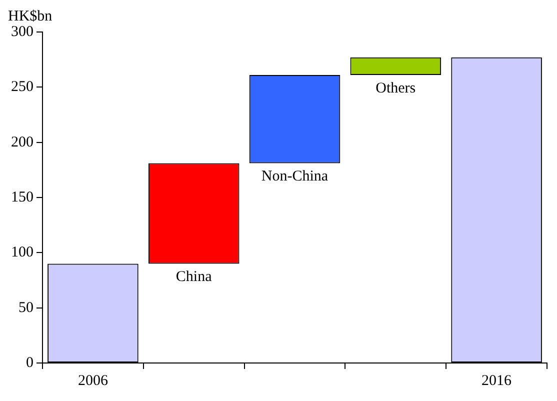 This screenshot has width=557, height=401. What do you see at coordinates (22, 197) in the screenshot?
I see `y-tick-label: 150` at bounding box center [22, 197].